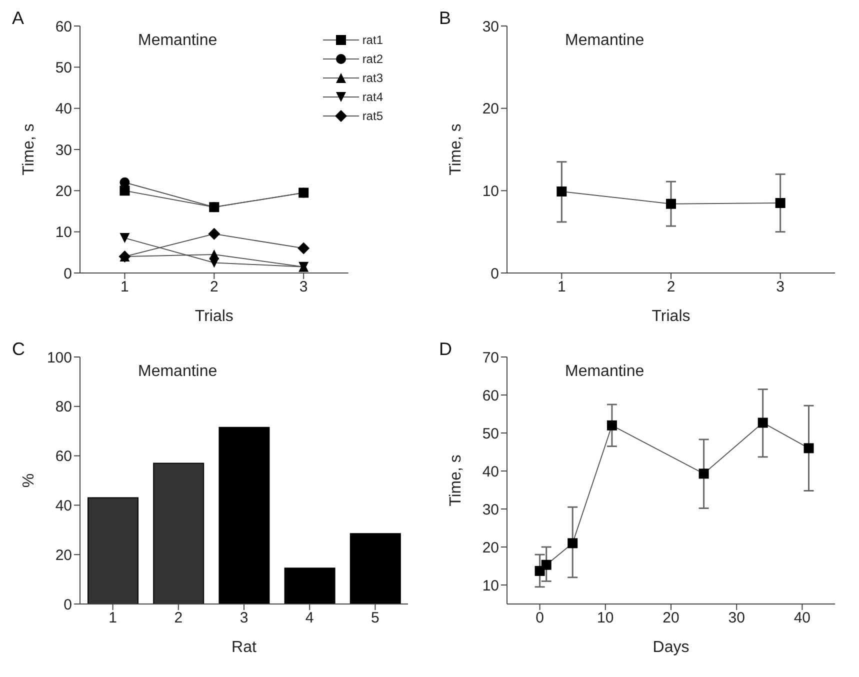 This screenshot has width=859, height=677. I want to click on legend-label: rat4, so click(372, 97).